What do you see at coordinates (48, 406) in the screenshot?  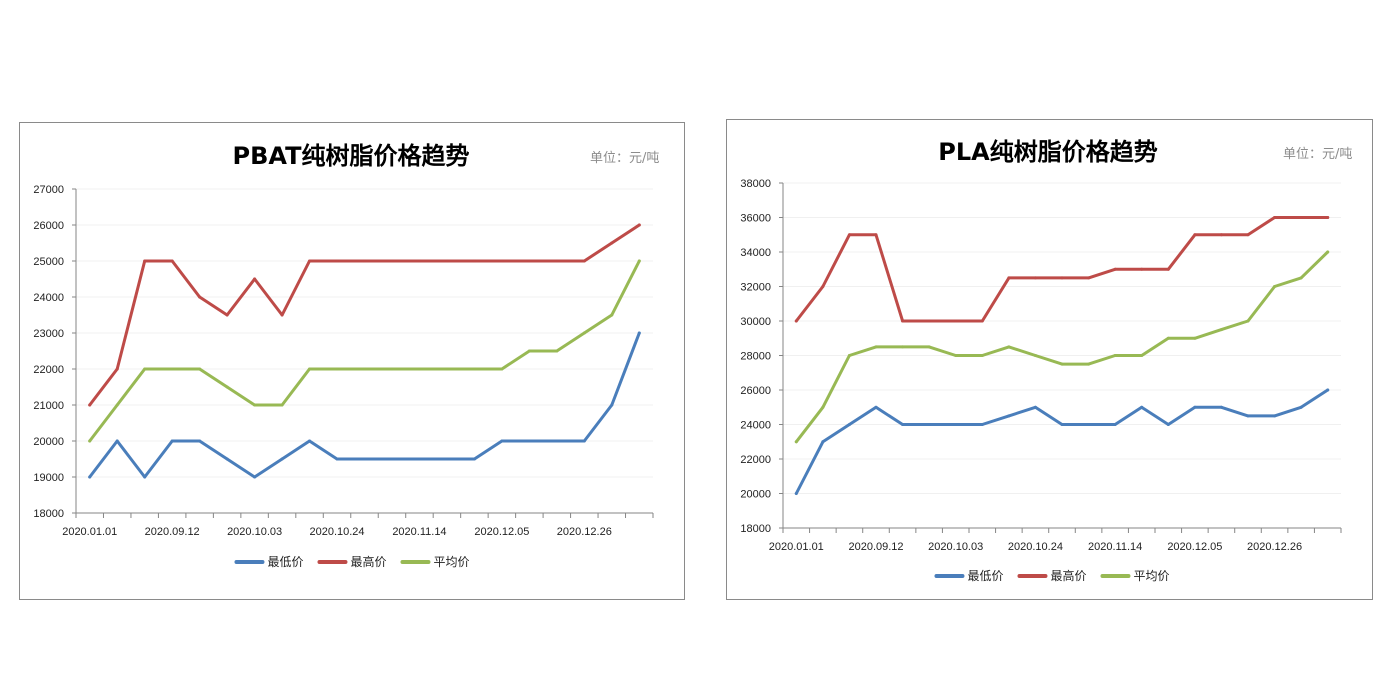 I see `y-tick-label: 21000` at bounding box center [48, 406].